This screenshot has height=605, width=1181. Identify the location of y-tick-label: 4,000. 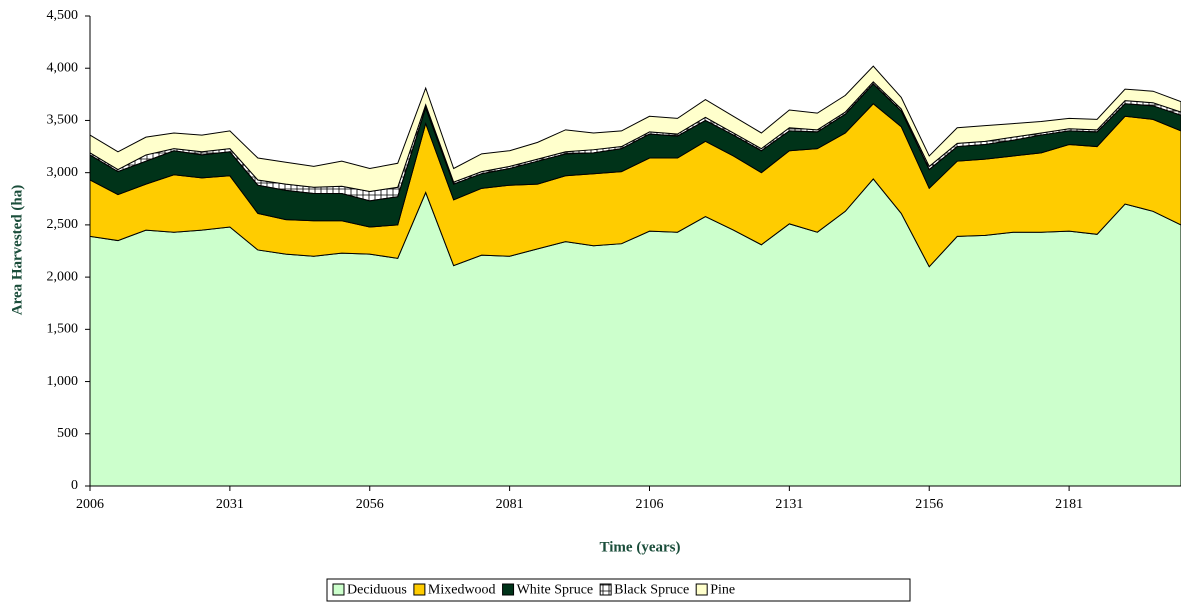
(63, 67).